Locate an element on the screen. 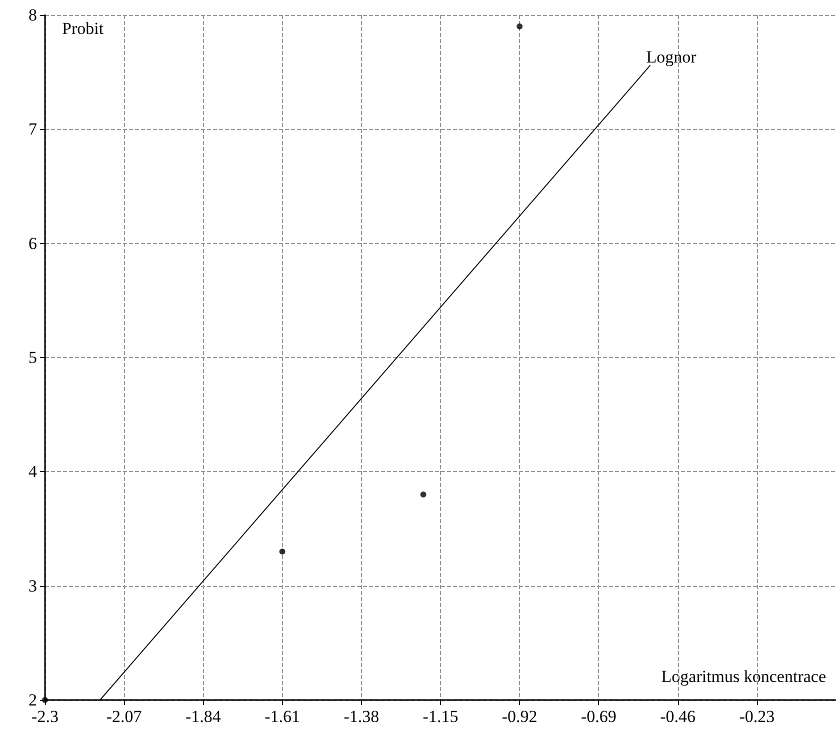  x-tick-label: -0.69 is located at coordinates (598, 716).